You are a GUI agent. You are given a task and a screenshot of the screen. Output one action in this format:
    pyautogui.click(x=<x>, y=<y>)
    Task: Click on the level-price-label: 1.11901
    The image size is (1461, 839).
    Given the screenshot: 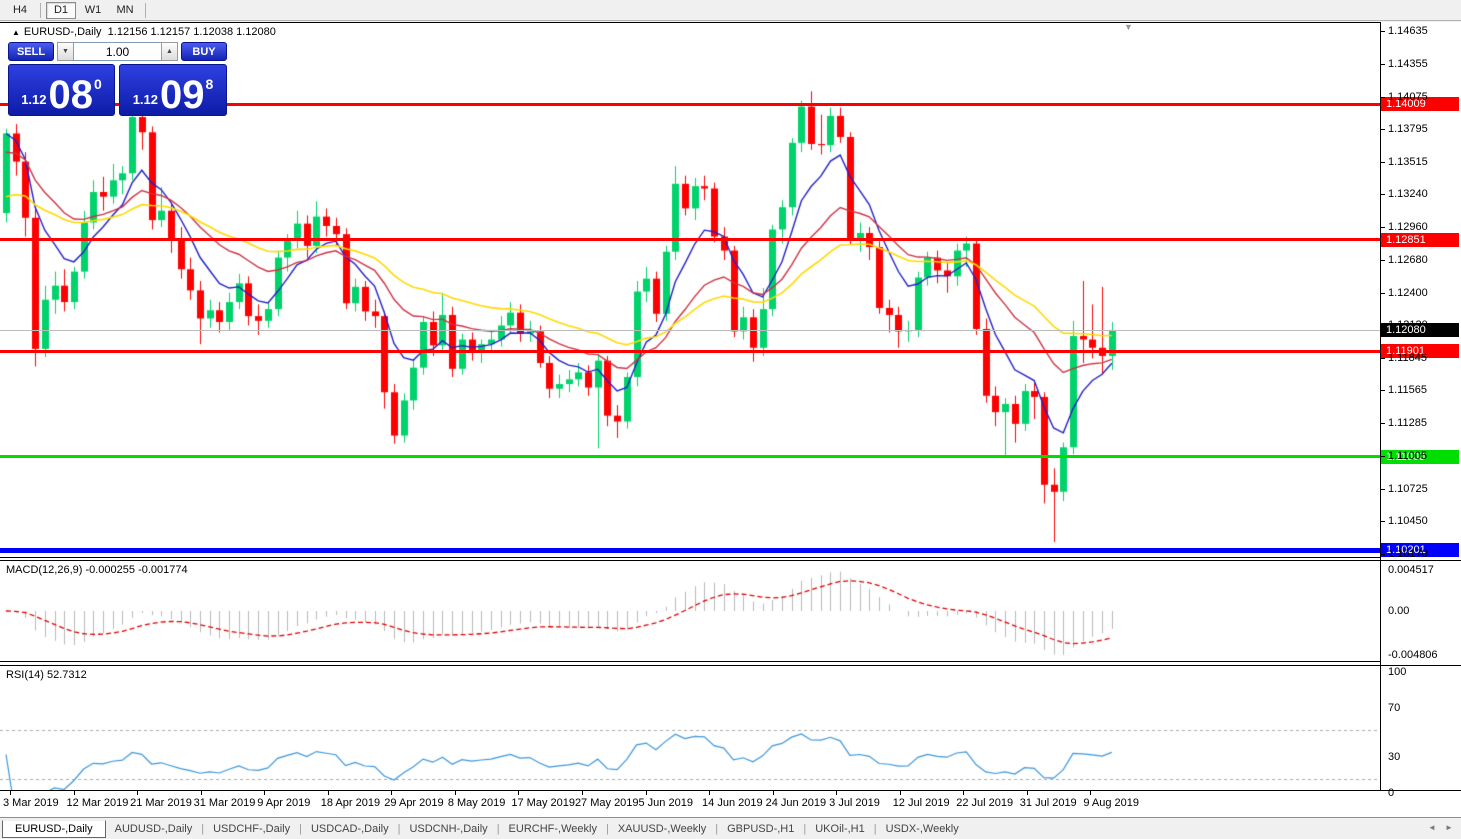 What is the action you would take?
    pyautogui.click(x=1420, y=351)
    